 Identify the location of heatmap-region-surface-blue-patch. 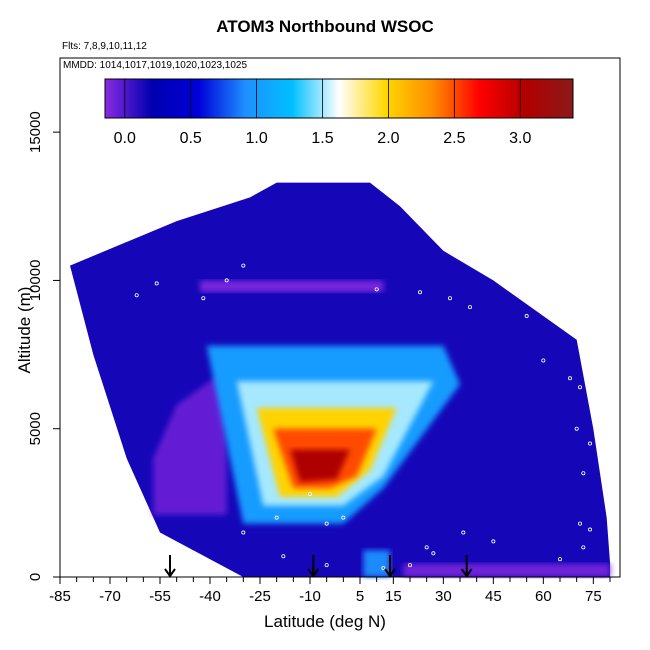
(376, 563).